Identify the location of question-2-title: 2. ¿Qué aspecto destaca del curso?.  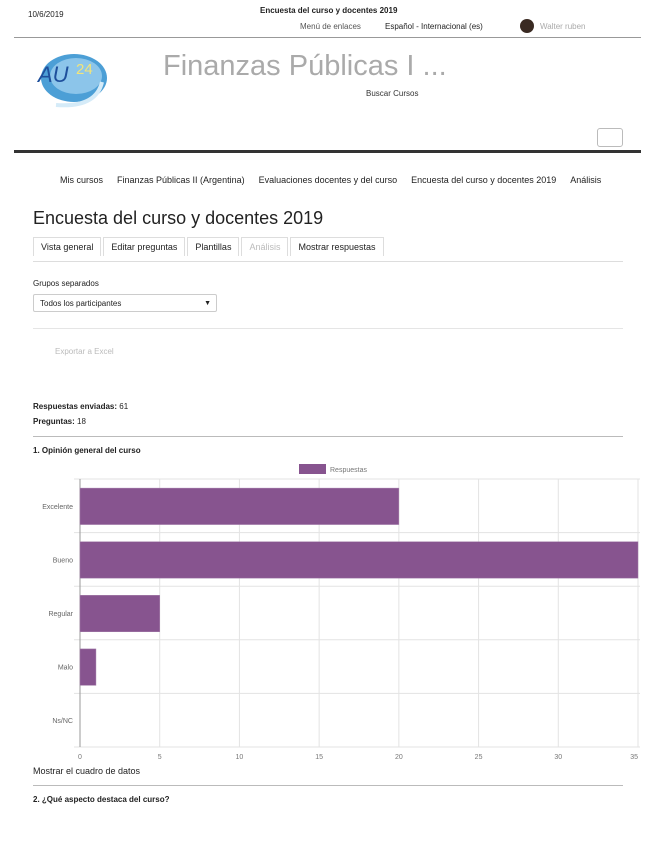
(101, 799).